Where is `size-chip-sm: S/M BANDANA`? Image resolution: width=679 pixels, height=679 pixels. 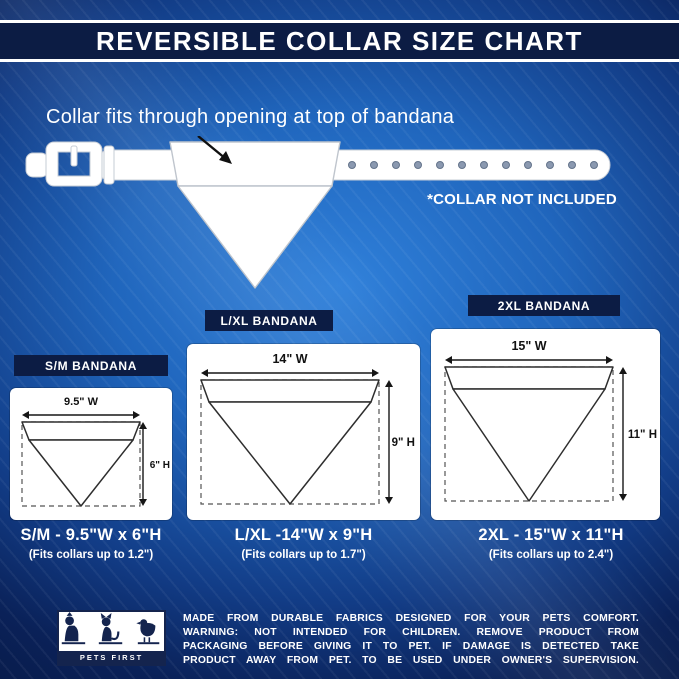
size-chip-sm: S/M BANDANA is located at coordinates (91, 365).